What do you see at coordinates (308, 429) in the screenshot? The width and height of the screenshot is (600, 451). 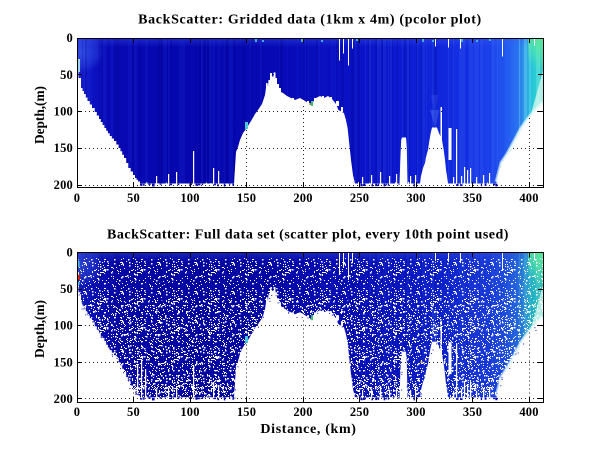 I see `svg-text: Distance, (km)` at bounding box center [308, 429].